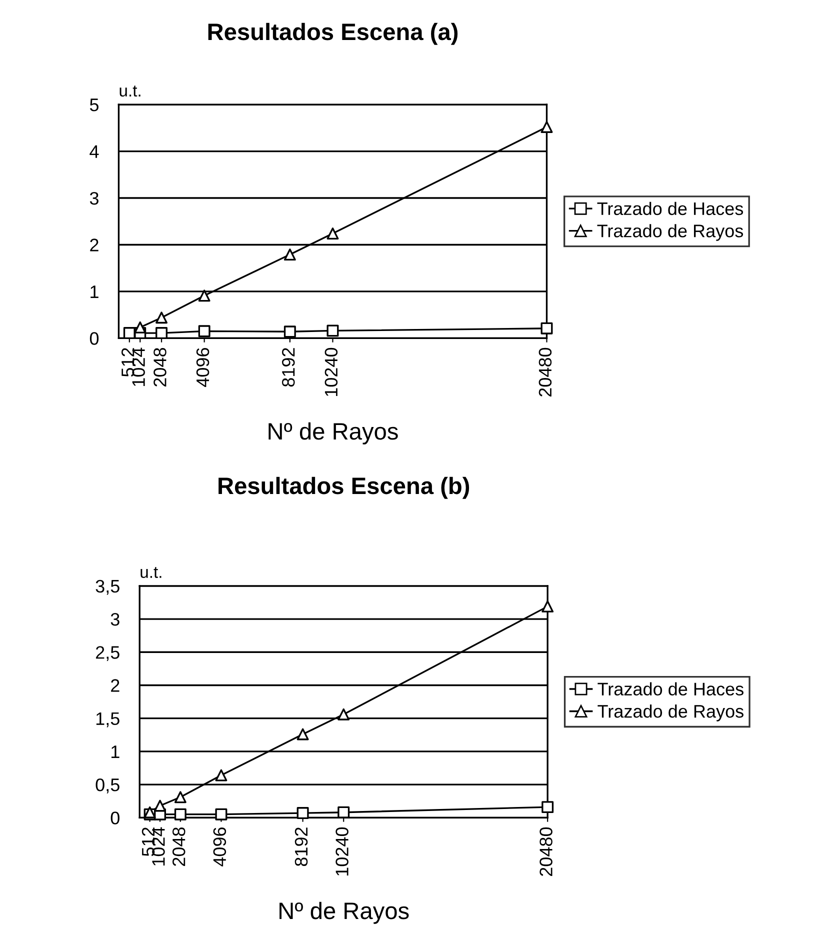  Describe the element at coordinates (108, 786) in the screenshot. I see `y-tick-label: 0,5` at that location.